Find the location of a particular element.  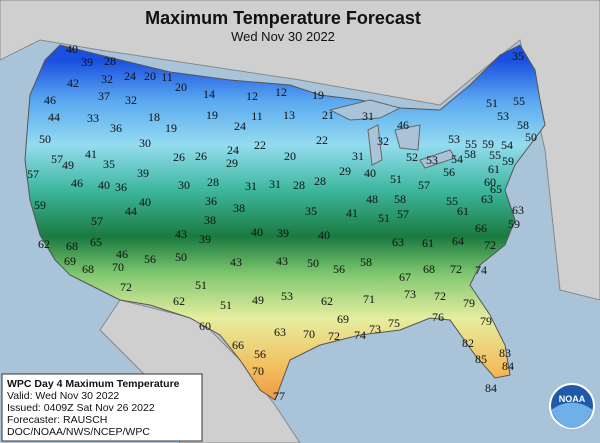

temperature-label: 52 is located at coordinates (412, 157).